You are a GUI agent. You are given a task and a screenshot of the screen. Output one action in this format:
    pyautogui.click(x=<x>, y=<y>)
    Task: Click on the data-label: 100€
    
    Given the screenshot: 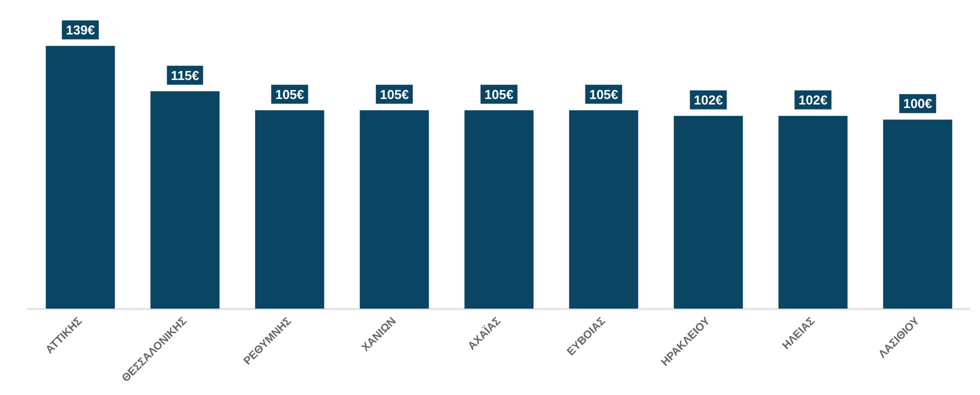 What is the action you would take?
    pyautogui.click(x=917, y=104)
    